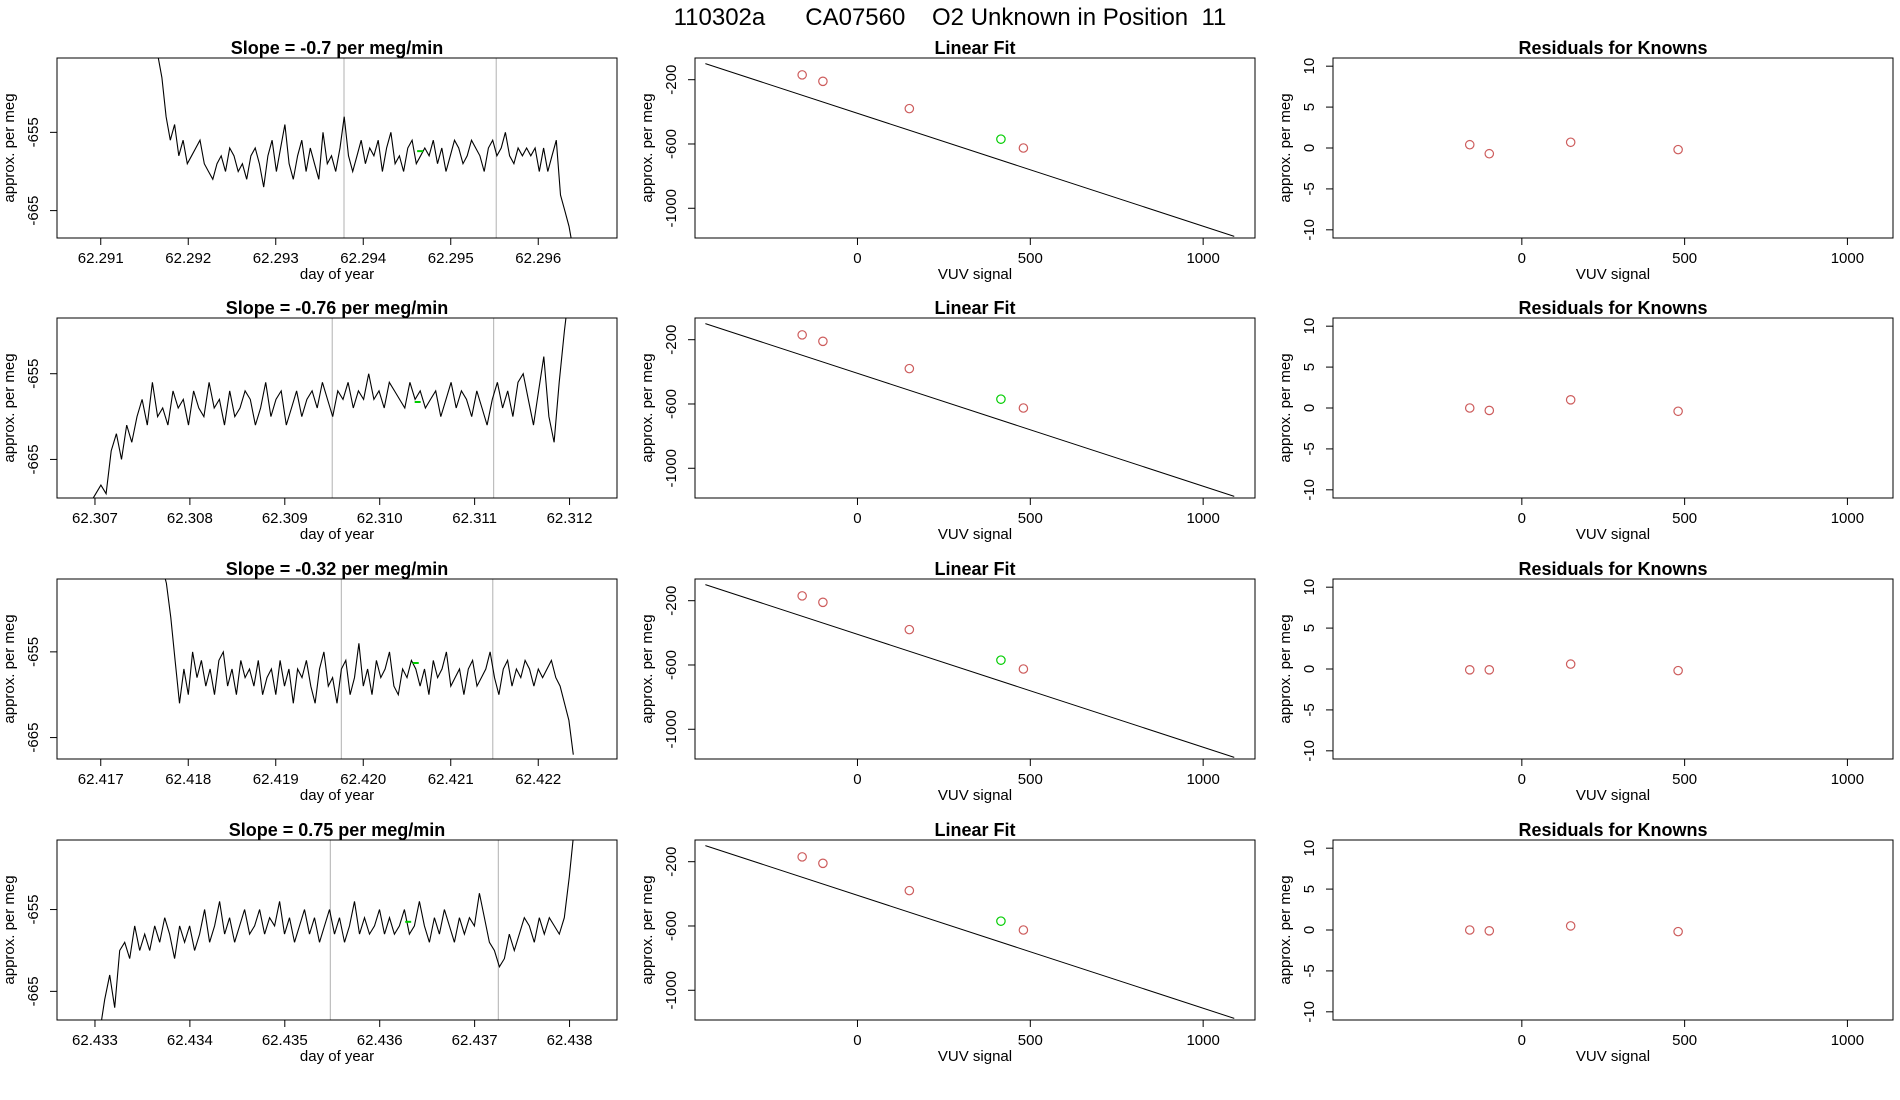 The height and width of the screenshot is (1100, 1900). What do you see at coordinates (451, 779) in the screenshot?
I see `x-tick-label: 62.421` at bounding box center [451, 779].